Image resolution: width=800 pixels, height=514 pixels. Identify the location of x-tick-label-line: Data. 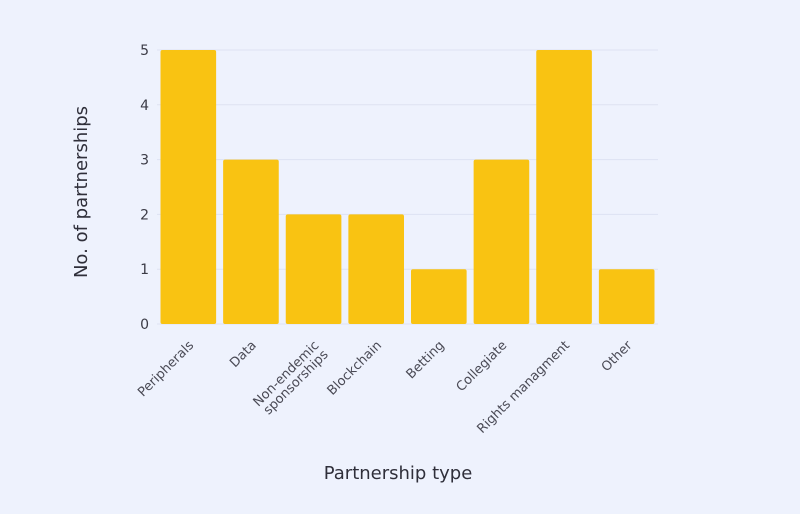
(243, 354).